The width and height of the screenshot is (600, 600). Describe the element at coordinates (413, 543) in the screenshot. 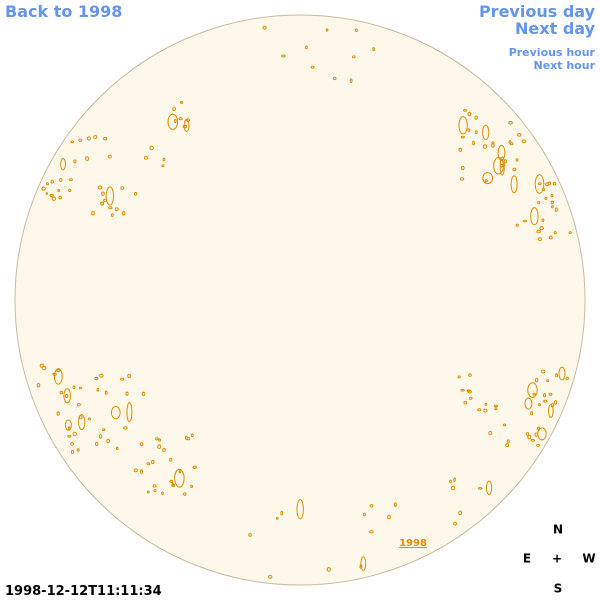

I see `year-link: 1998` at that location.